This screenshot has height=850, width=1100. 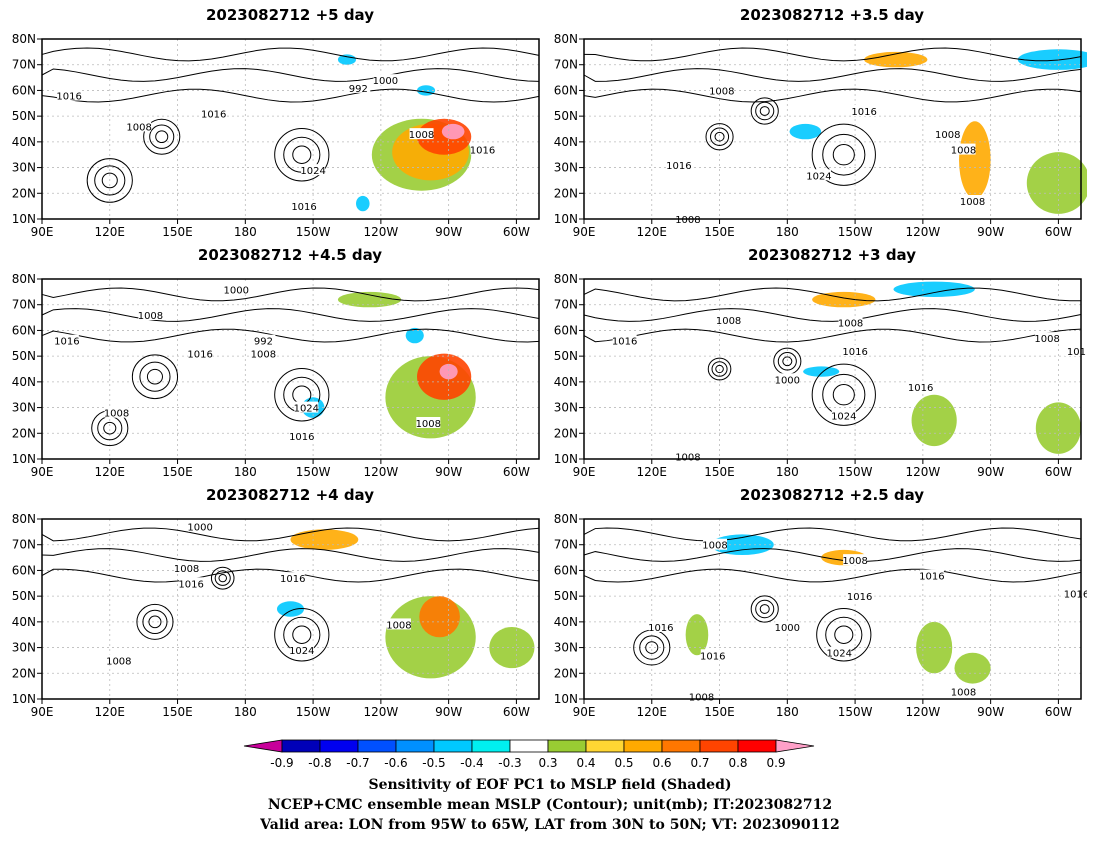 What do you see at coordinates (623, 763) in the screenshot?
I see `colorbar-tick-label: 0.5` at bounding box center [623, 763].